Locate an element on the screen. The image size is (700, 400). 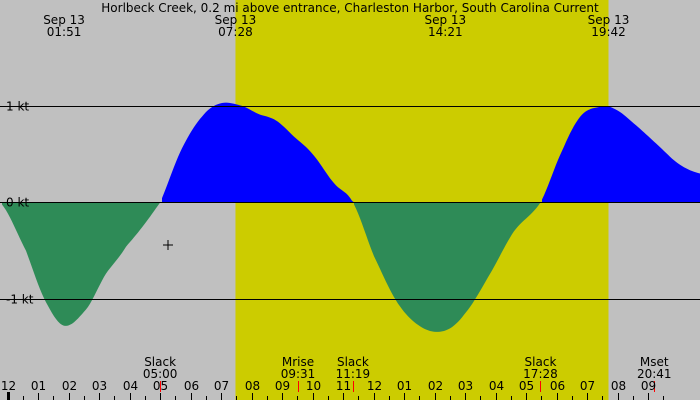
event-name-label: Mset is located at coordinates (654, 362).